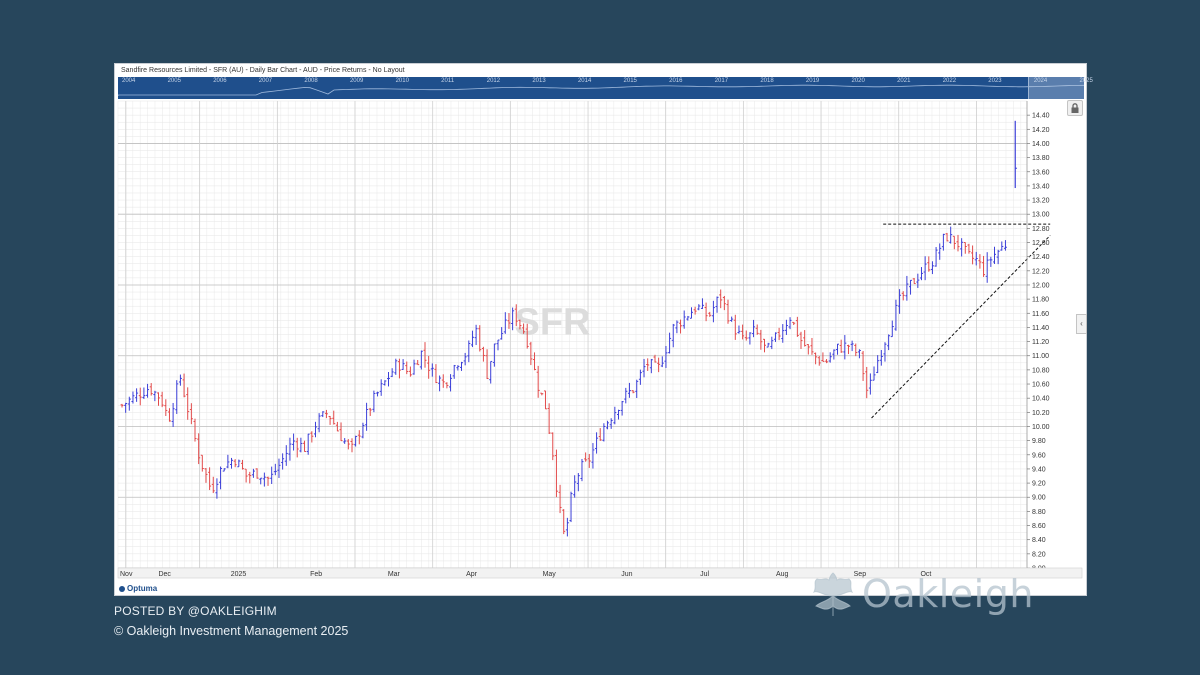 The height and width of the screenshot is (675, 1200). Describe the element at coordinates (174, 81) in the screenshot. I see `navigator-year-label: 2005` at that location.